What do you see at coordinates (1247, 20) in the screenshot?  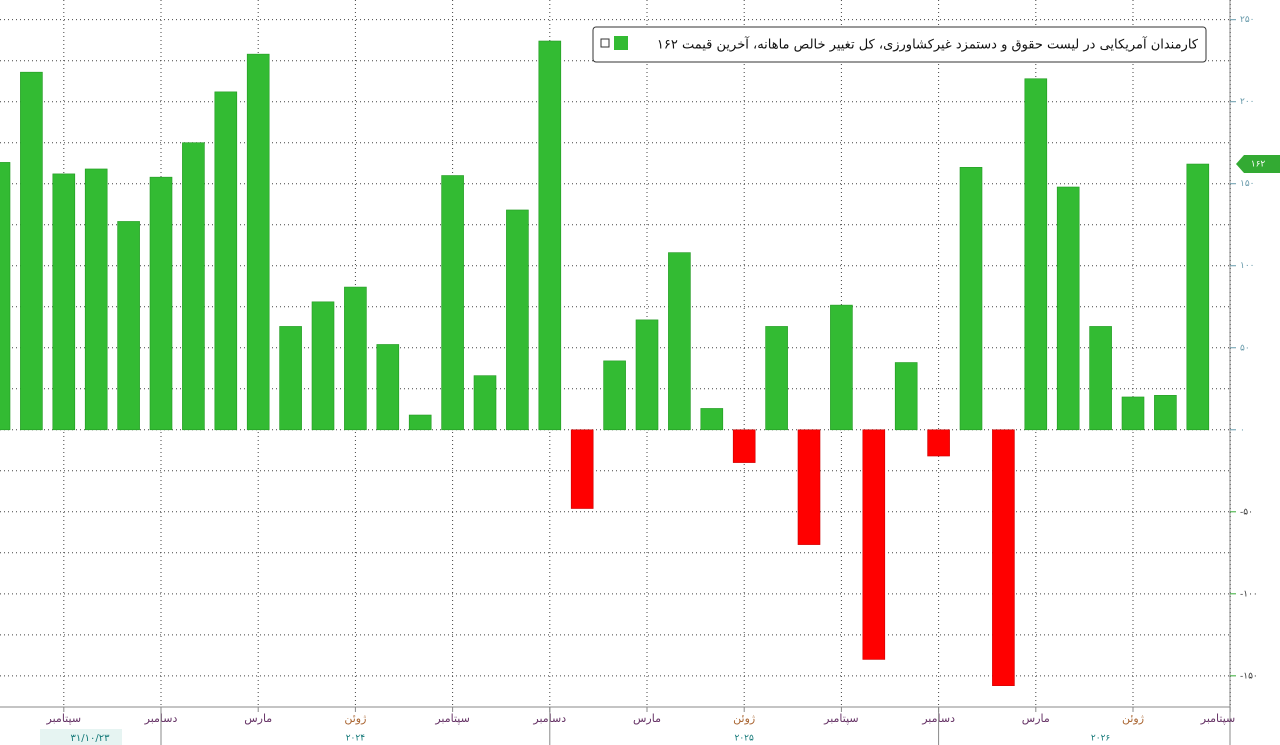 I see `y-tick-label: ۲۵۰` at bounding box center [1247, 20].